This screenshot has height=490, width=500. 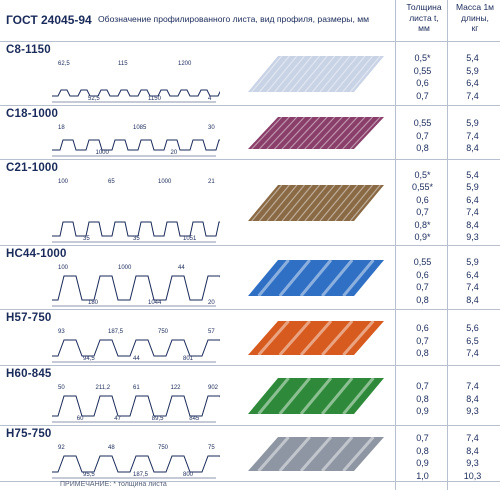 I want to click on row-values: 0,6 5,6 0,7 6,5 0,8 7,4, so click(x=448, y=342).